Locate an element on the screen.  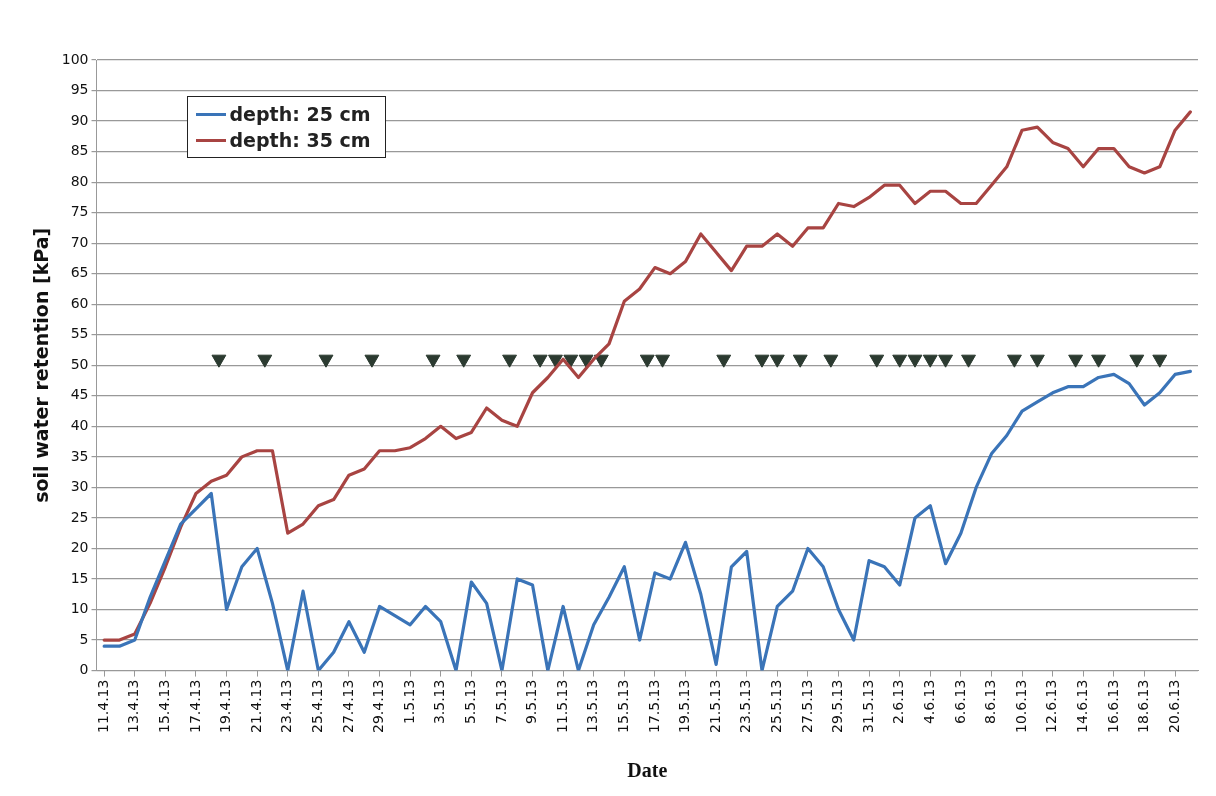
x-tick-label: 13.5.13 is located at coordinates (592, 706).